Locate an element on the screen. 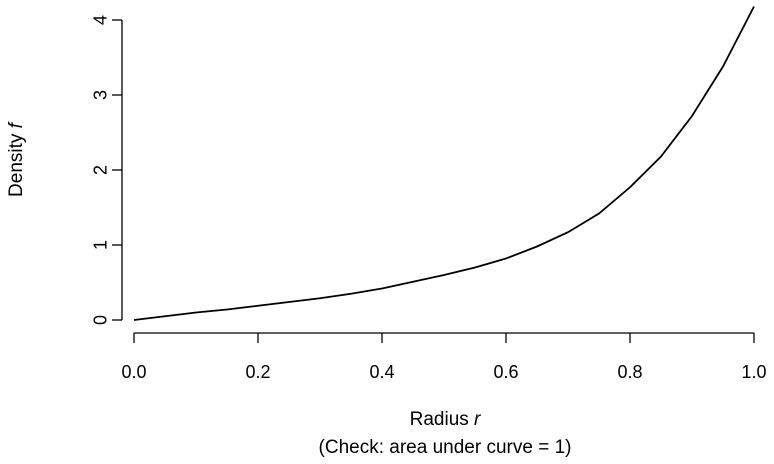  y-axis: 0 1 2 3 4 is located at coordinates (106, 170).